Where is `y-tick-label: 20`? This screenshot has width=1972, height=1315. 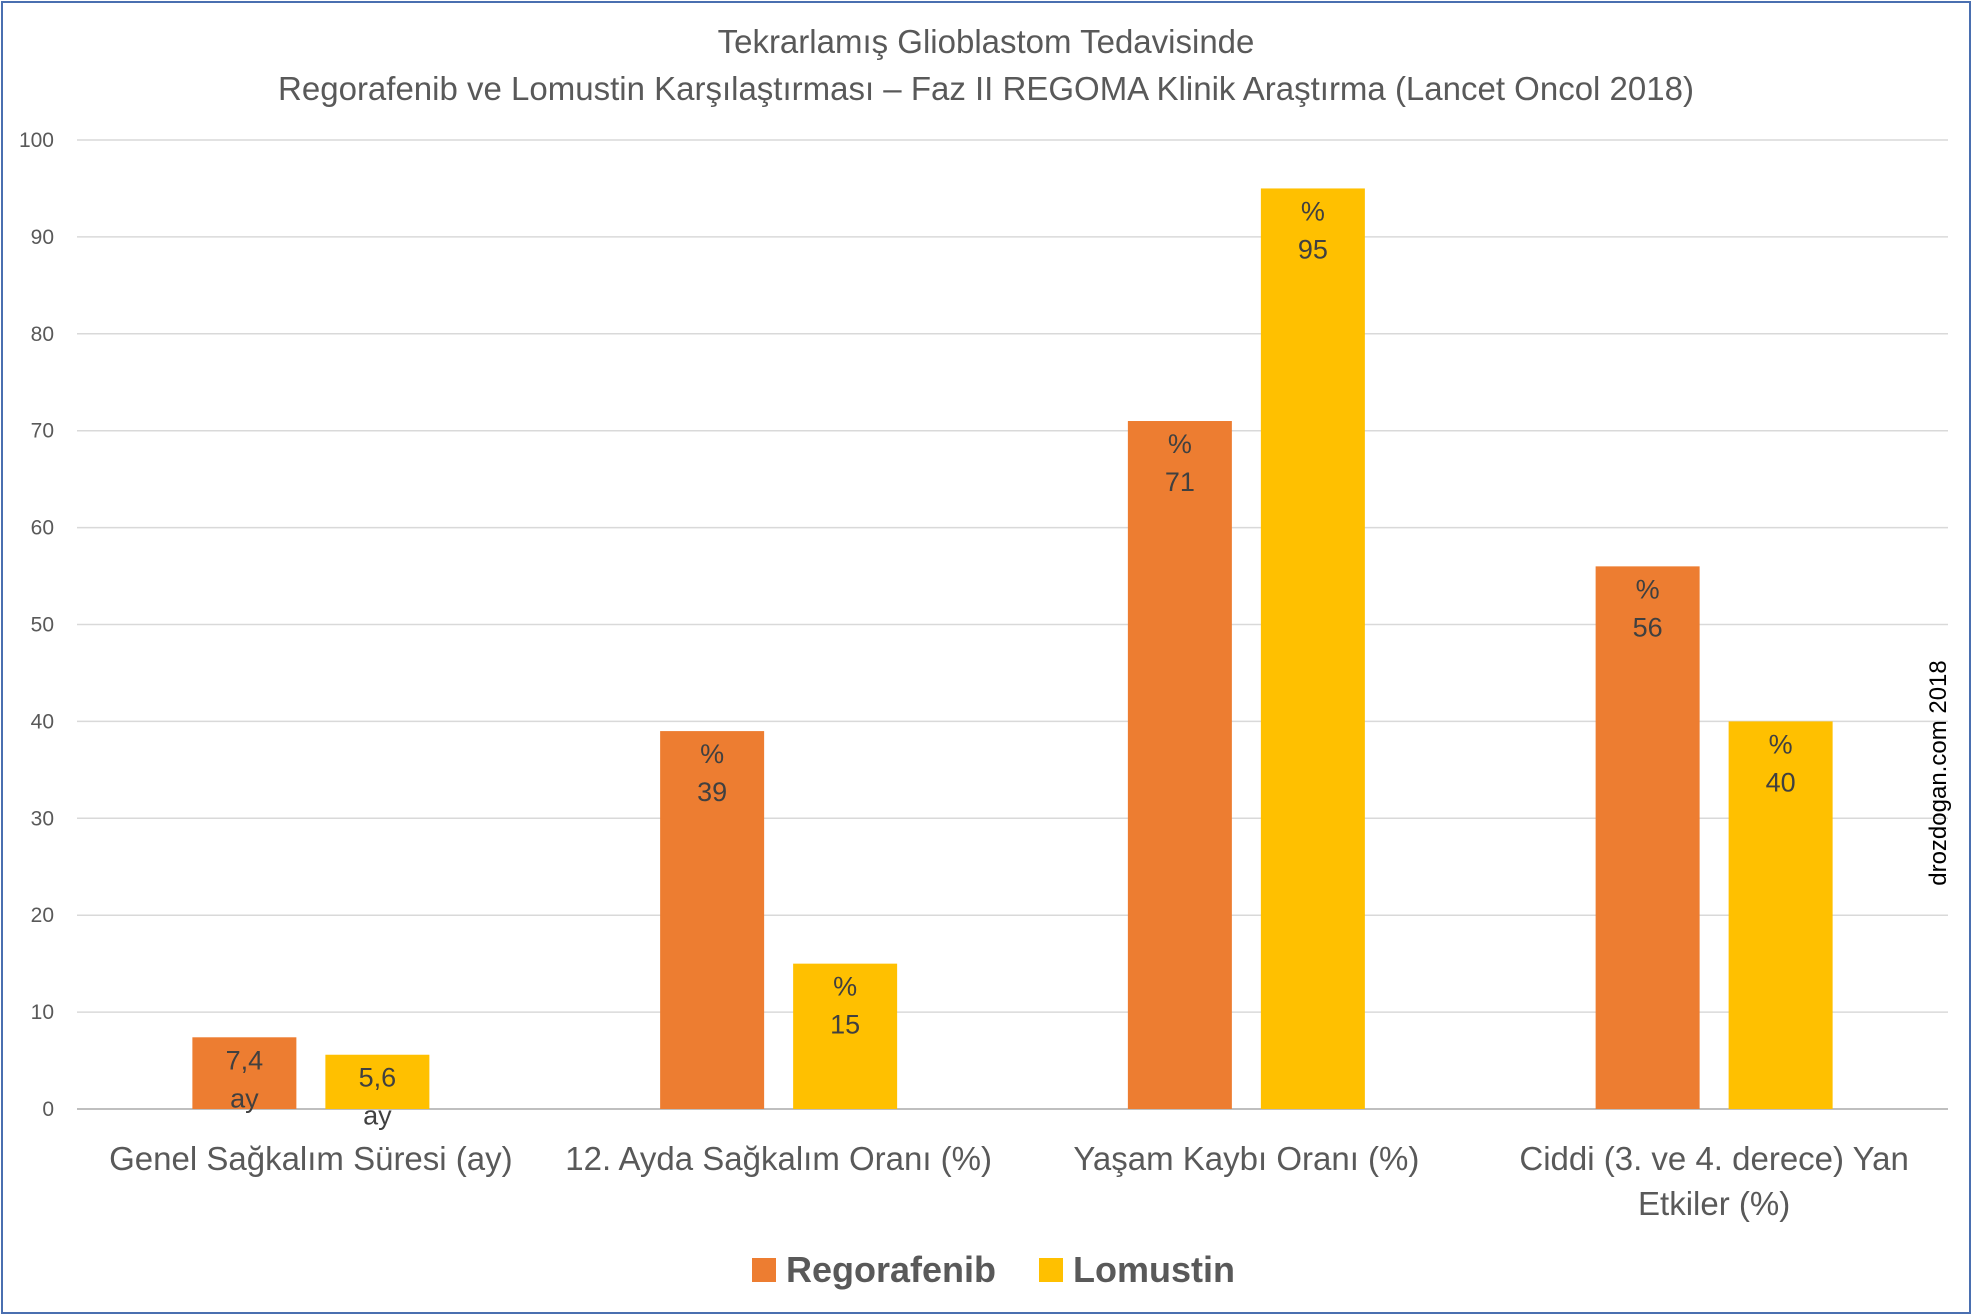
y-tick-label: 20 is located at coordinates (42, 915).